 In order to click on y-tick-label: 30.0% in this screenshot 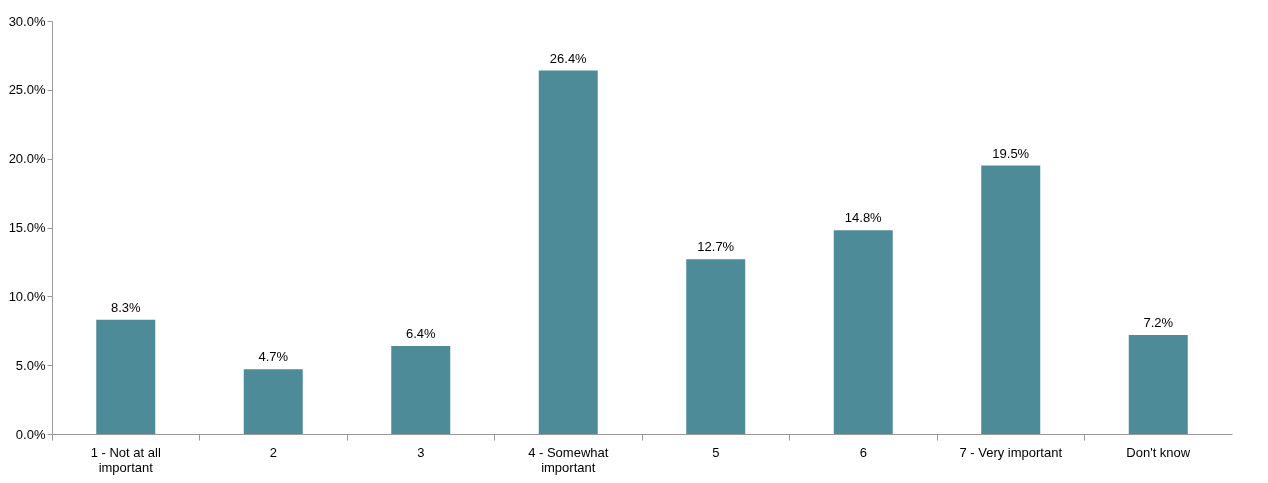, I will do `click(27, 21)`.